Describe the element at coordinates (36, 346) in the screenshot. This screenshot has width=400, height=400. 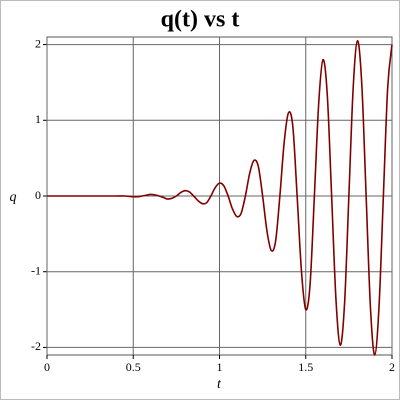
I see `y-tick-label: -2` at that location.